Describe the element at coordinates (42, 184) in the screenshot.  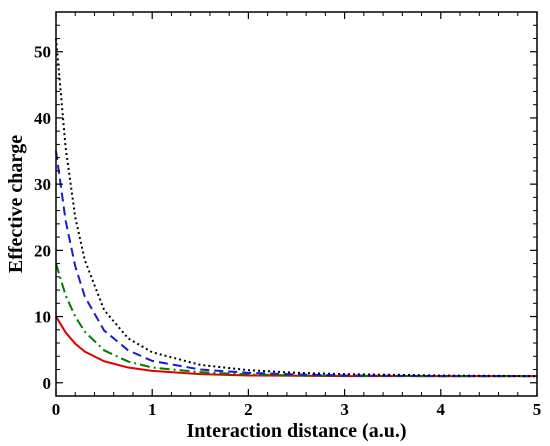
I see `y-tick-label: 30` at that location.